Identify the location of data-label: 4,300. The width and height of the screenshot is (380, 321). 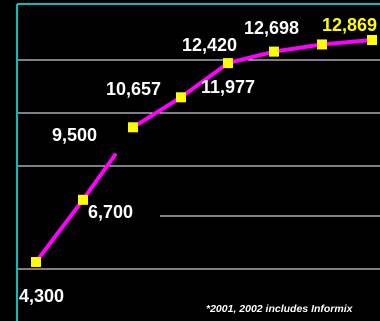
(41, 296).